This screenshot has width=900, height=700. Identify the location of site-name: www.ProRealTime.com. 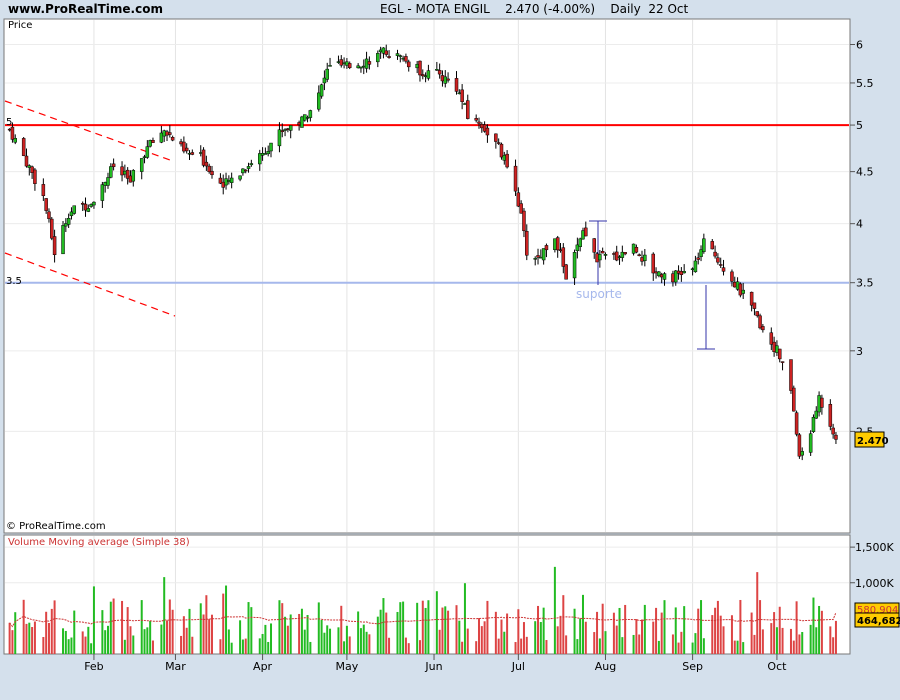
(85, 9).